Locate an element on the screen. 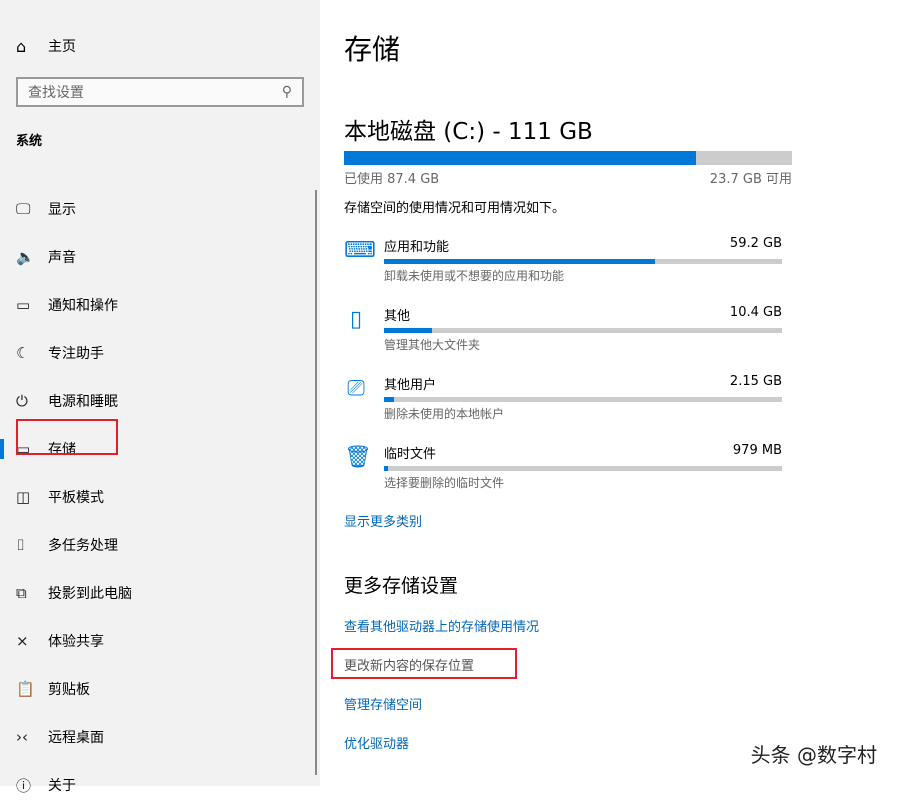 The image size is (897, 809). sidebar-item-label: 剪贴板 is located at coordinates (69, 690).